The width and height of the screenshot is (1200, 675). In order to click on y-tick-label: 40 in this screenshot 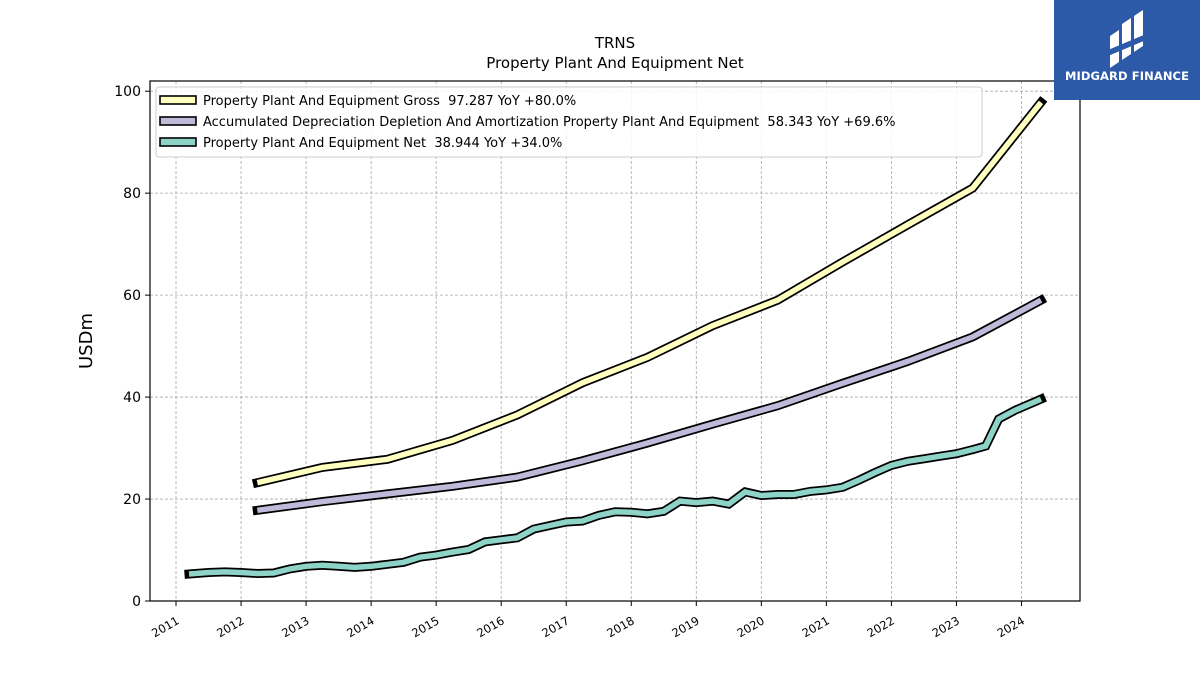, I will do `click(132, 398)`.